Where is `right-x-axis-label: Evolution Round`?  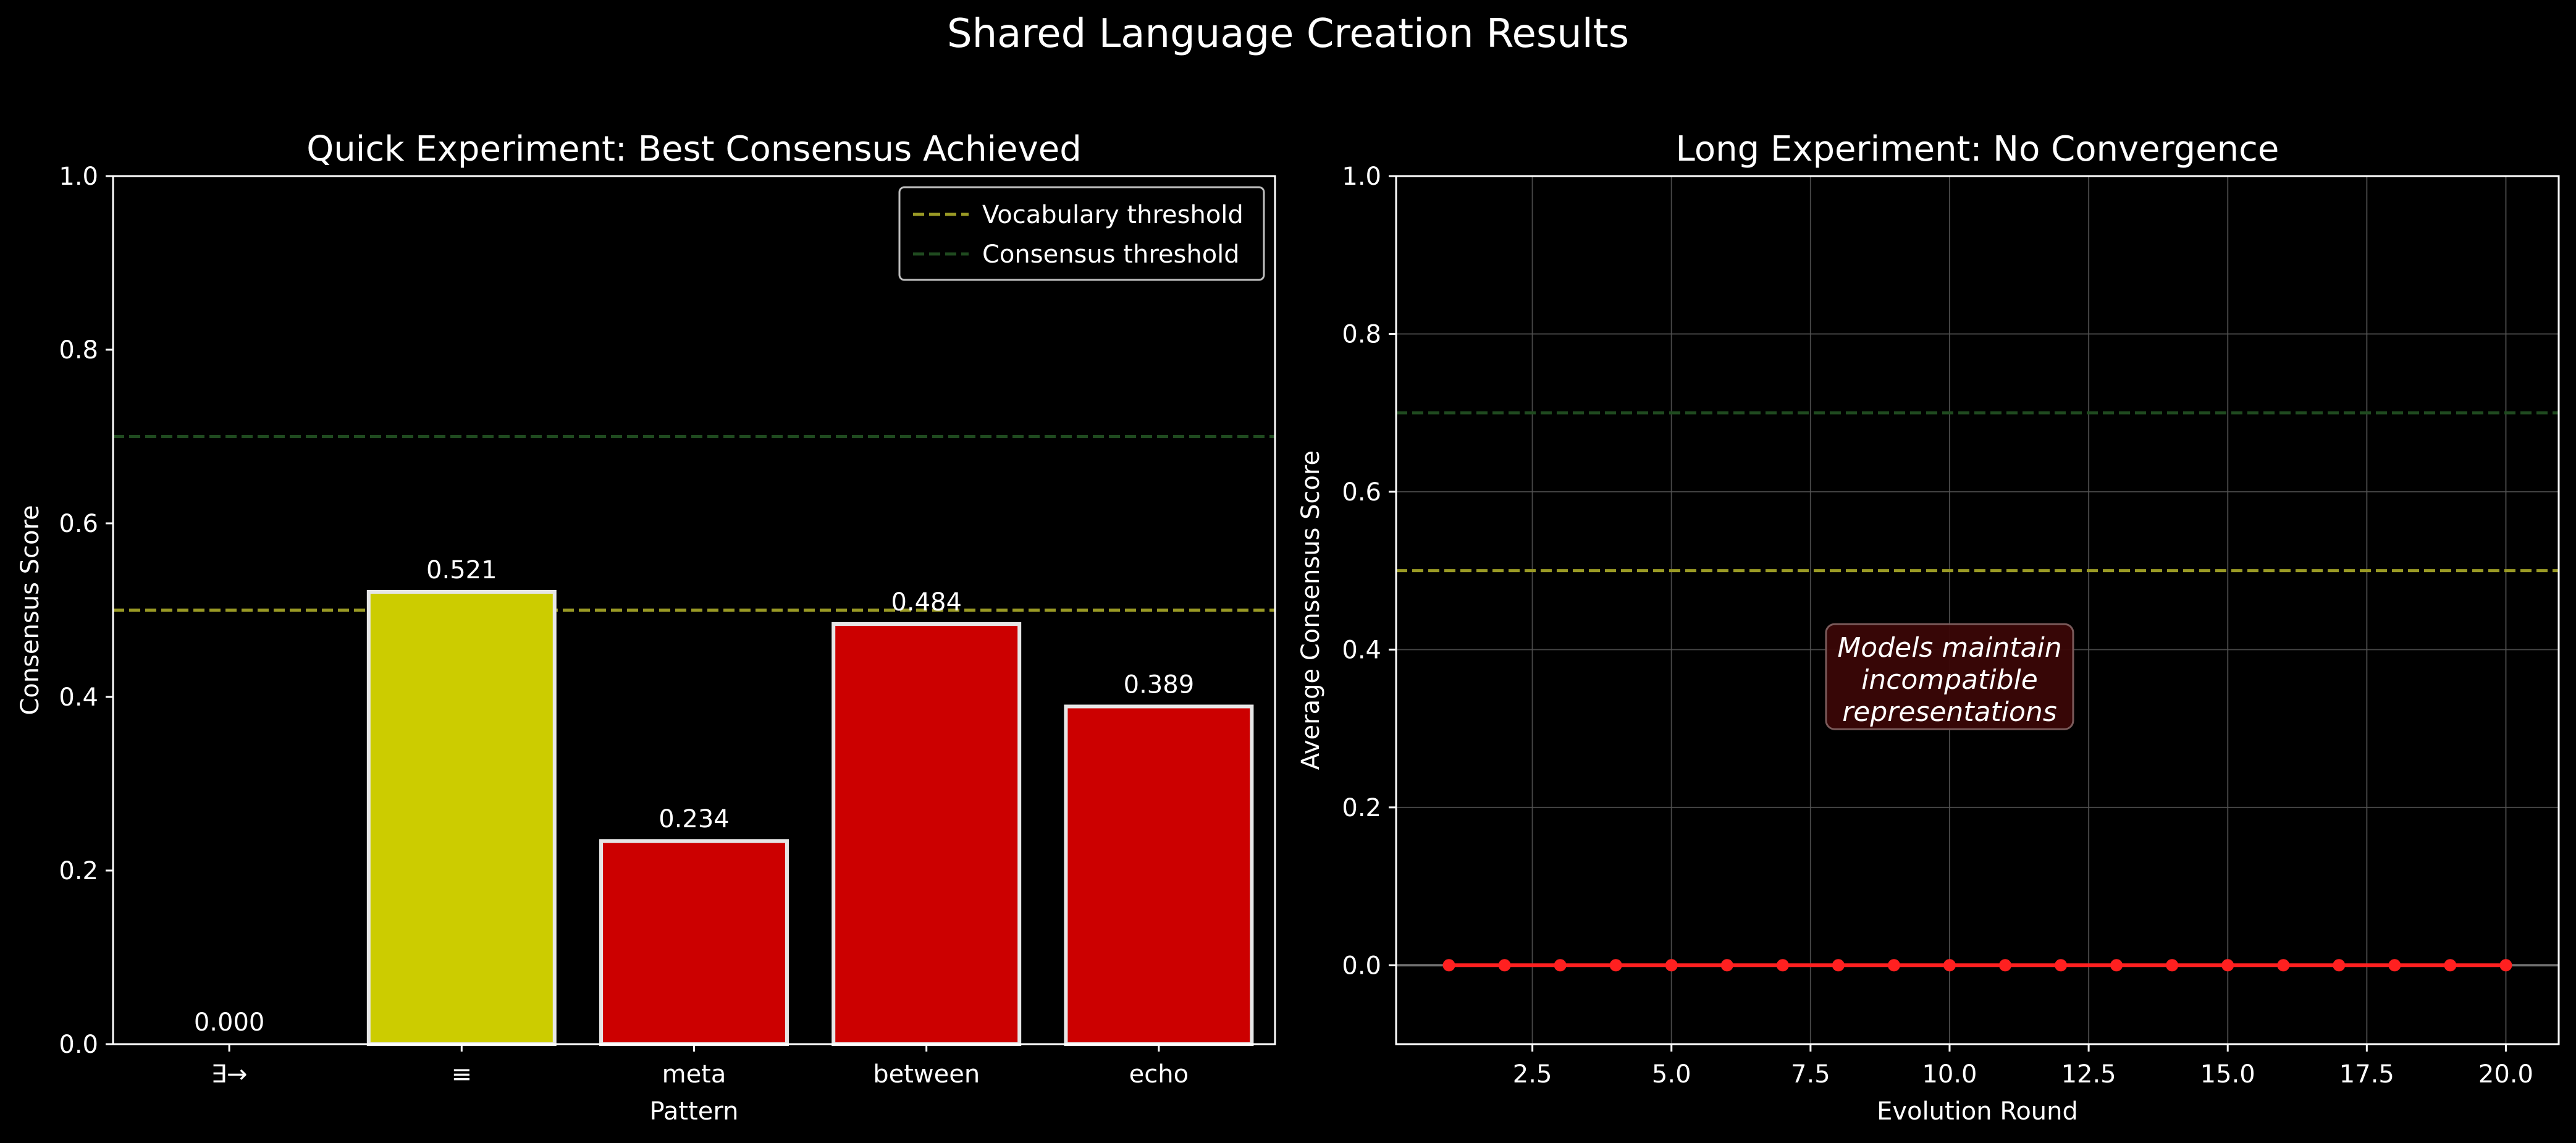
right-x-axis-label: Evolution Round is located at coordinates (1977, 1111).